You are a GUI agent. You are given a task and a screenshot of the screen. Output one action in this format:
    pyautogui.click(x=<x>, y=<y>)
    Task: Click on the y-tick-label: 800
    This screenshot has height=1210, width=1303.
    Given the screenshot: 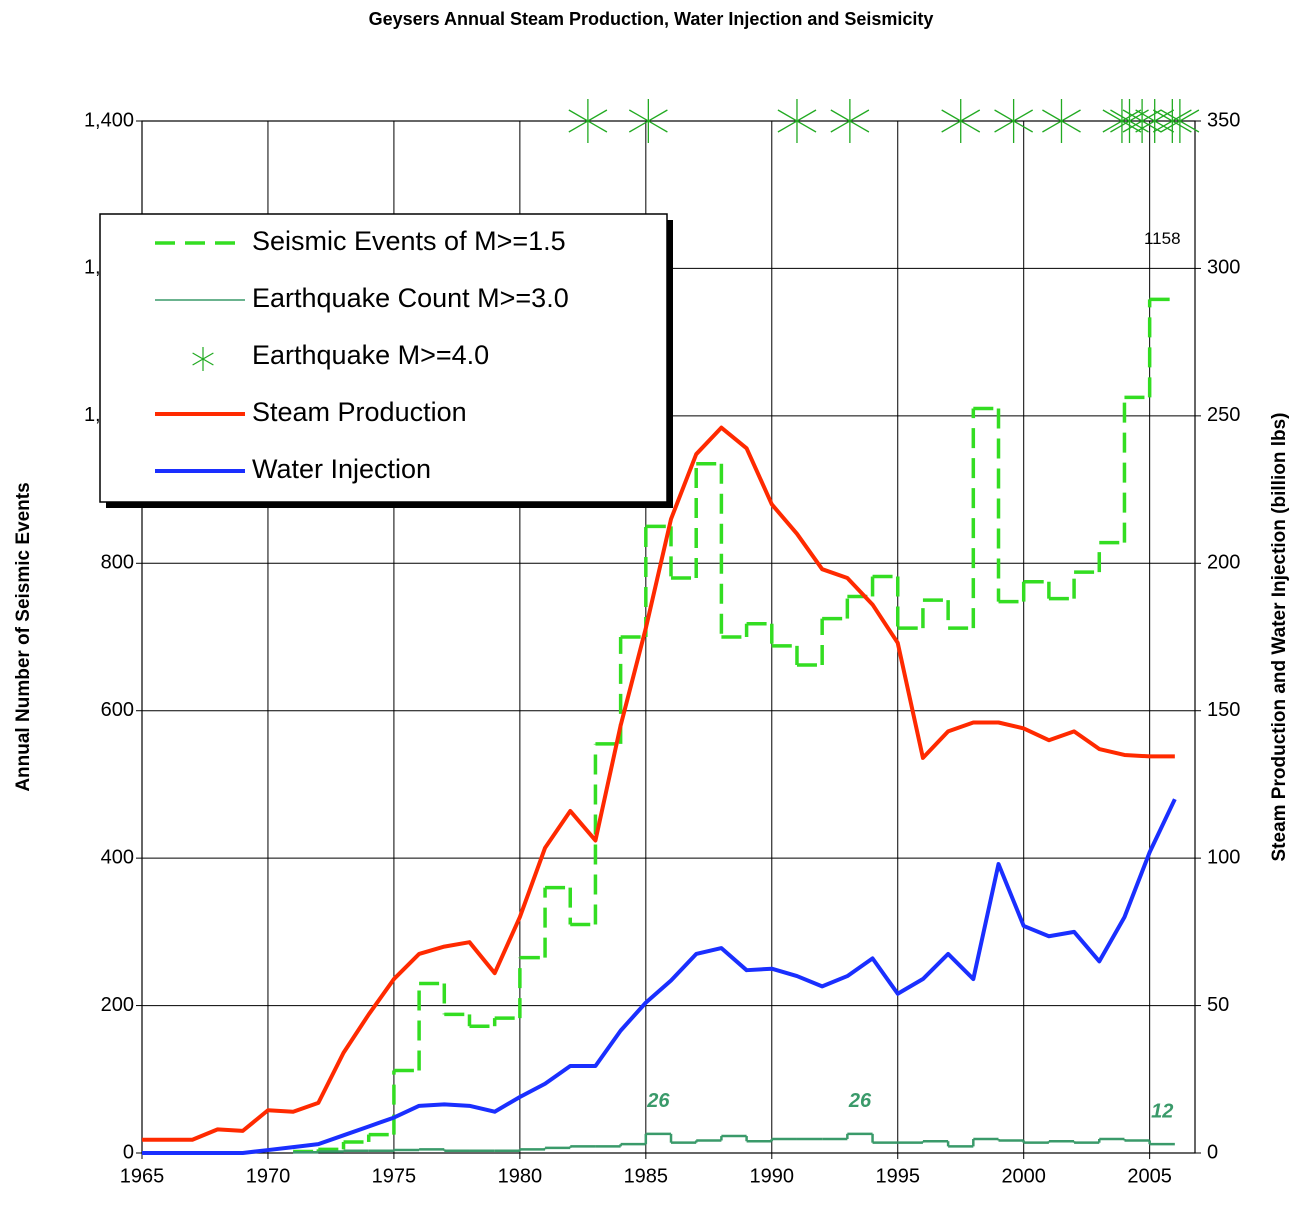 What is the action you would take?
    pyautogui.click(x=117, y=563)
    